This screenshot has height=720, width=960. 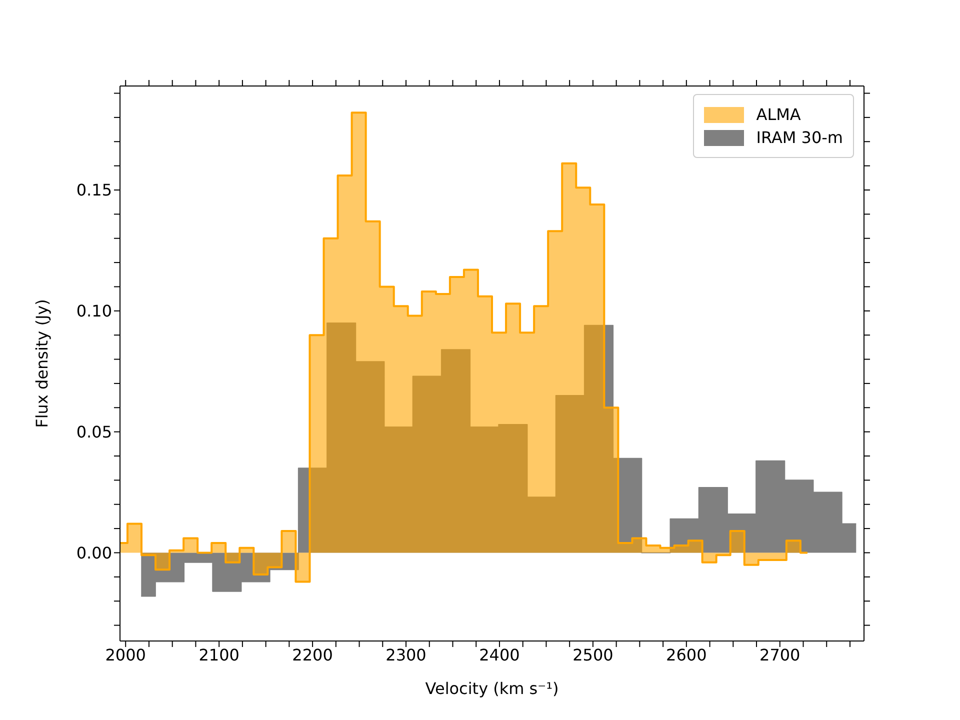 What do you see at coordinates (492, 688) in the screenshot?
I see `x-axis-title: Velocity (km s⁻¹)` at bounding box center [492, 688].